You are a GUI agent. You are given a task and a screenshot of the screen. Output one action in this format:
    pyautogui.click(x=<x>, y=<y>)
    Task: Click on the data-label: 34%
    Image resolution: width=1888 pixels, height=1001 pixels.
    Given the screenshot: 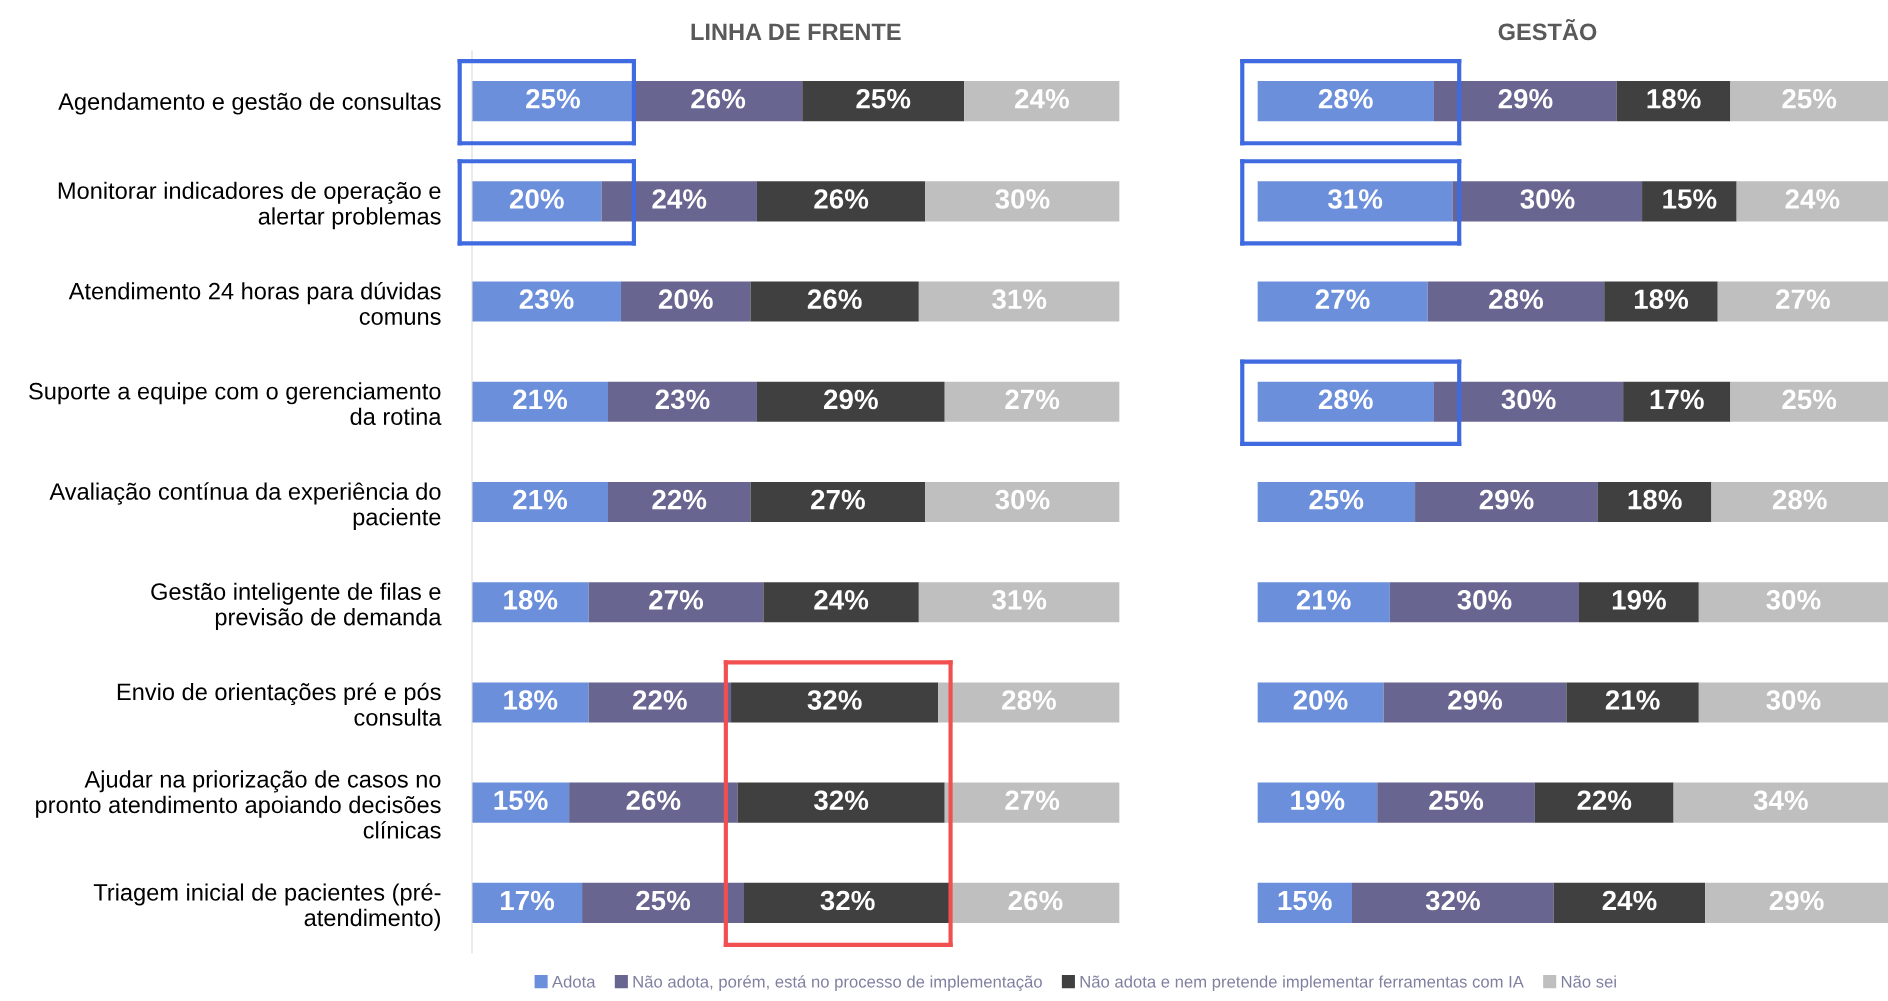 What is the action you would take?
    pyautogui.click(x=1780, y=800)
    